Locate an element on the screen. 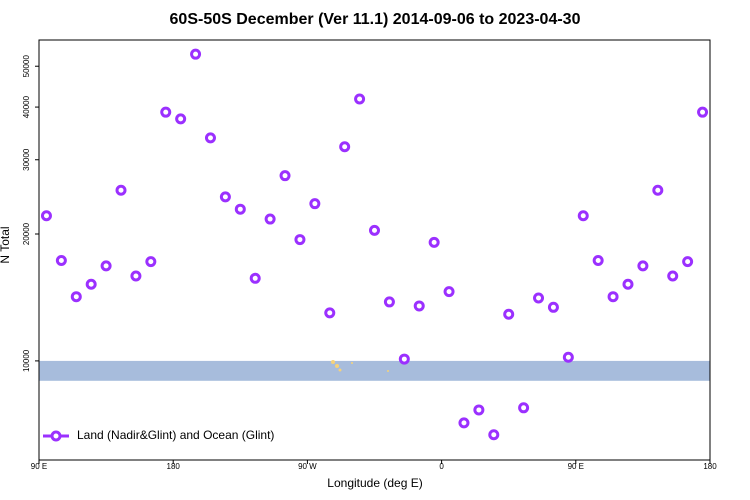 The width and height of the screenshot is (750, 500). x-axis-label: Longitude (deg E) is located at coordinates (374, 483).